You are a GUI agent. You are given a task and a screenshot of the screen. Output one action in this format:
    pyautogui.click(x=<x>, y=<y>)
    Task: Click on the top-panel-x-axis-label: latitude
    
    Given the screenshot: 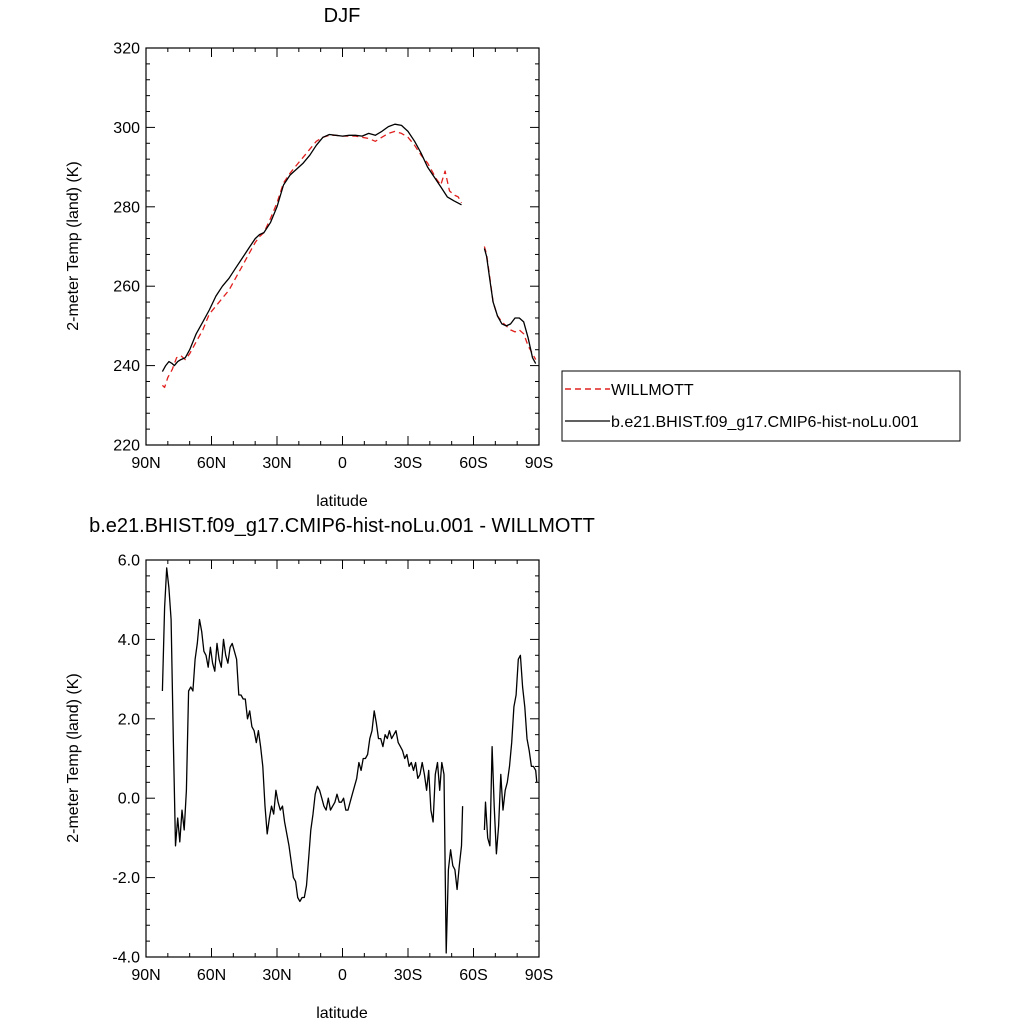 What is the action you would take?
    pyautogui.click(x=342, y=501)
    